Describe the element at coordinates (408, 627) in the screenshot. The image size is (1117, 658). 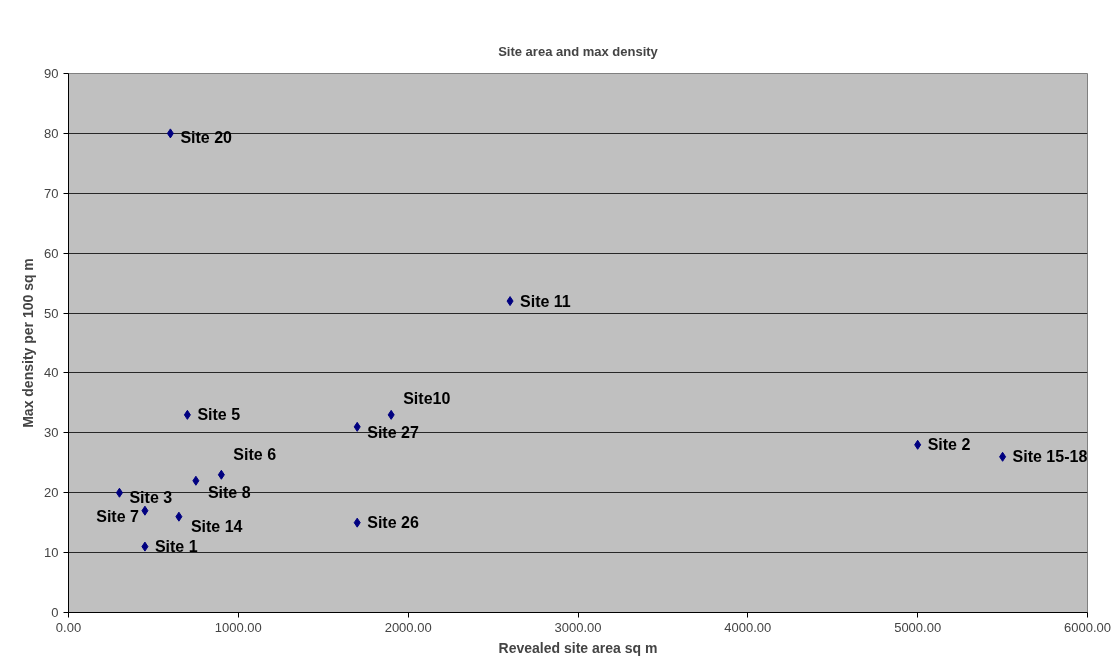
I see `x-tick-label: 2000.00` at that location.